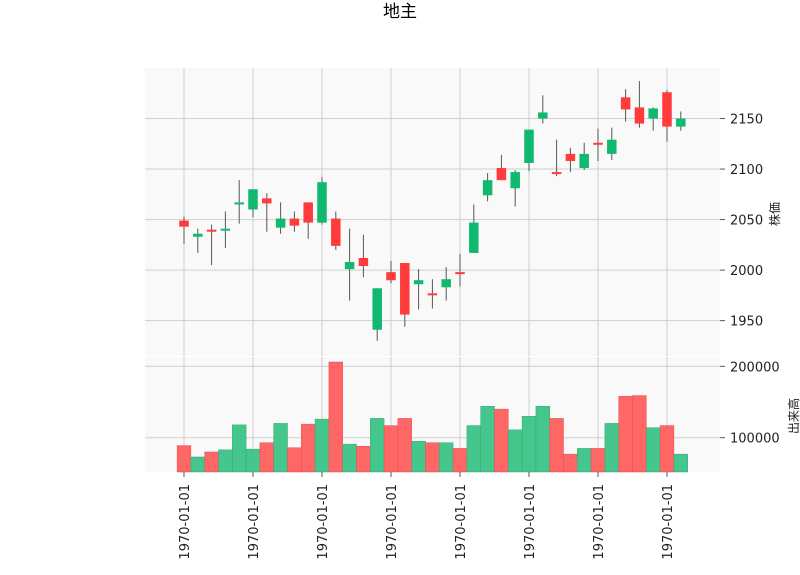 Image resolution: width=800 pixels, height=575 pixels. What do you see at coordinates (746, 271) in the screenshot?
I see `price-tick-label: 2000` at bounding box center [746, 271].